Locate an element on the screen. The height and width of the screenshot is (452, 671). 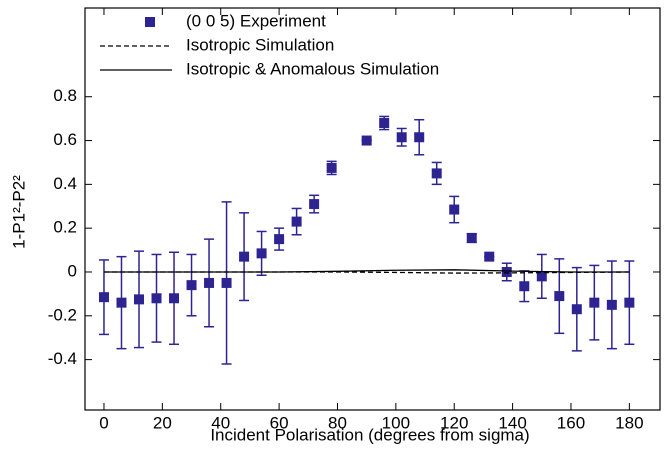
y-tick-label: 0.4 is located at coordinates (65, 183).